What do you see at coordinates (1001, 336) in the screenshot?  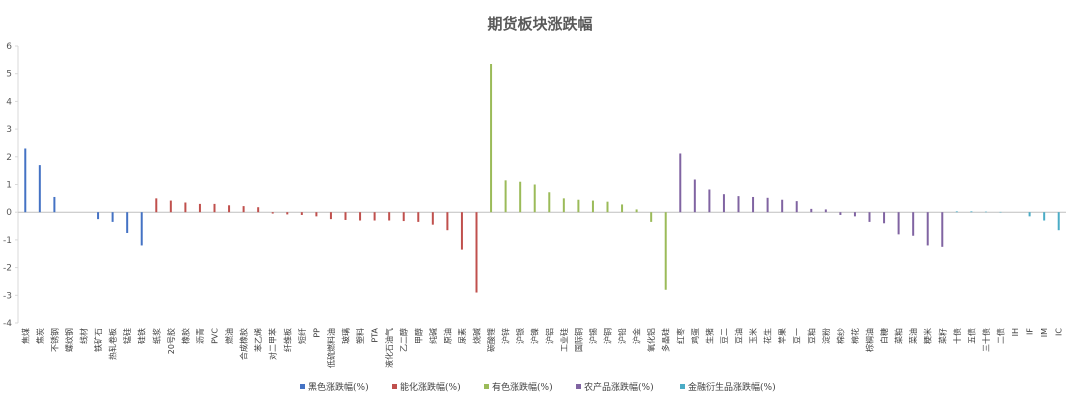 I see `x-tick-label: 二债` at bounding box center [1001, 336].